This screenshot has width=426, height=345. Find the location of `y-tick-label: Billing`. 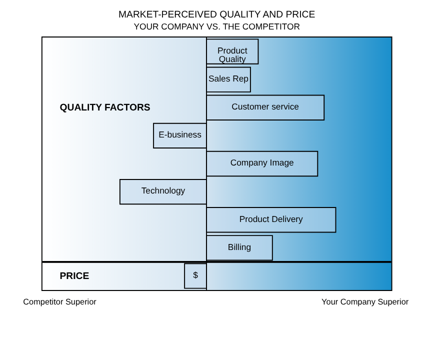

y-tick-label: Billing is located at coordinates (240, 247).